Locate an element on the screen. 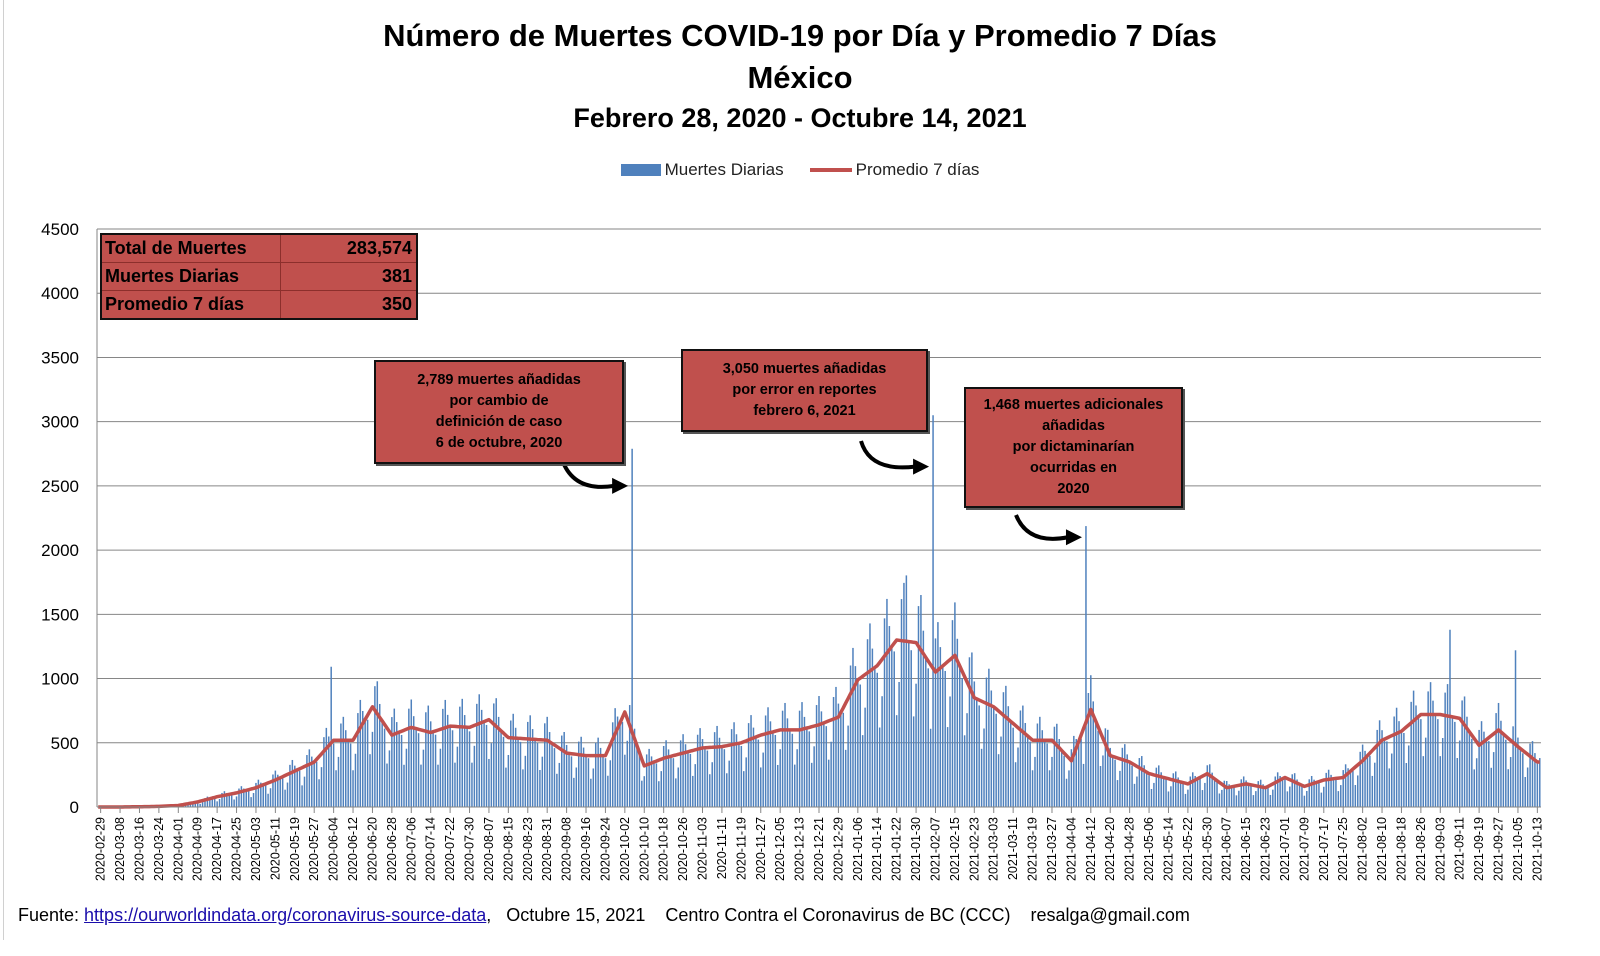  x-tick-label: 2021-08-18 is located at coordinates (1401, 849).